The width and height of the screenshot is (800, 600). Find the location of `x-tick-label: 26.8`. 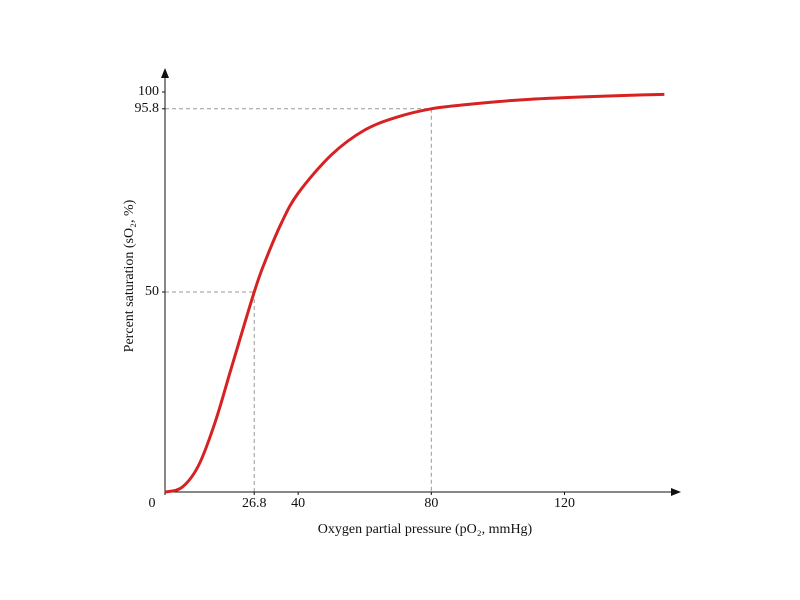

x-tick-label: 26.8 is located at coordinates (254, 503).